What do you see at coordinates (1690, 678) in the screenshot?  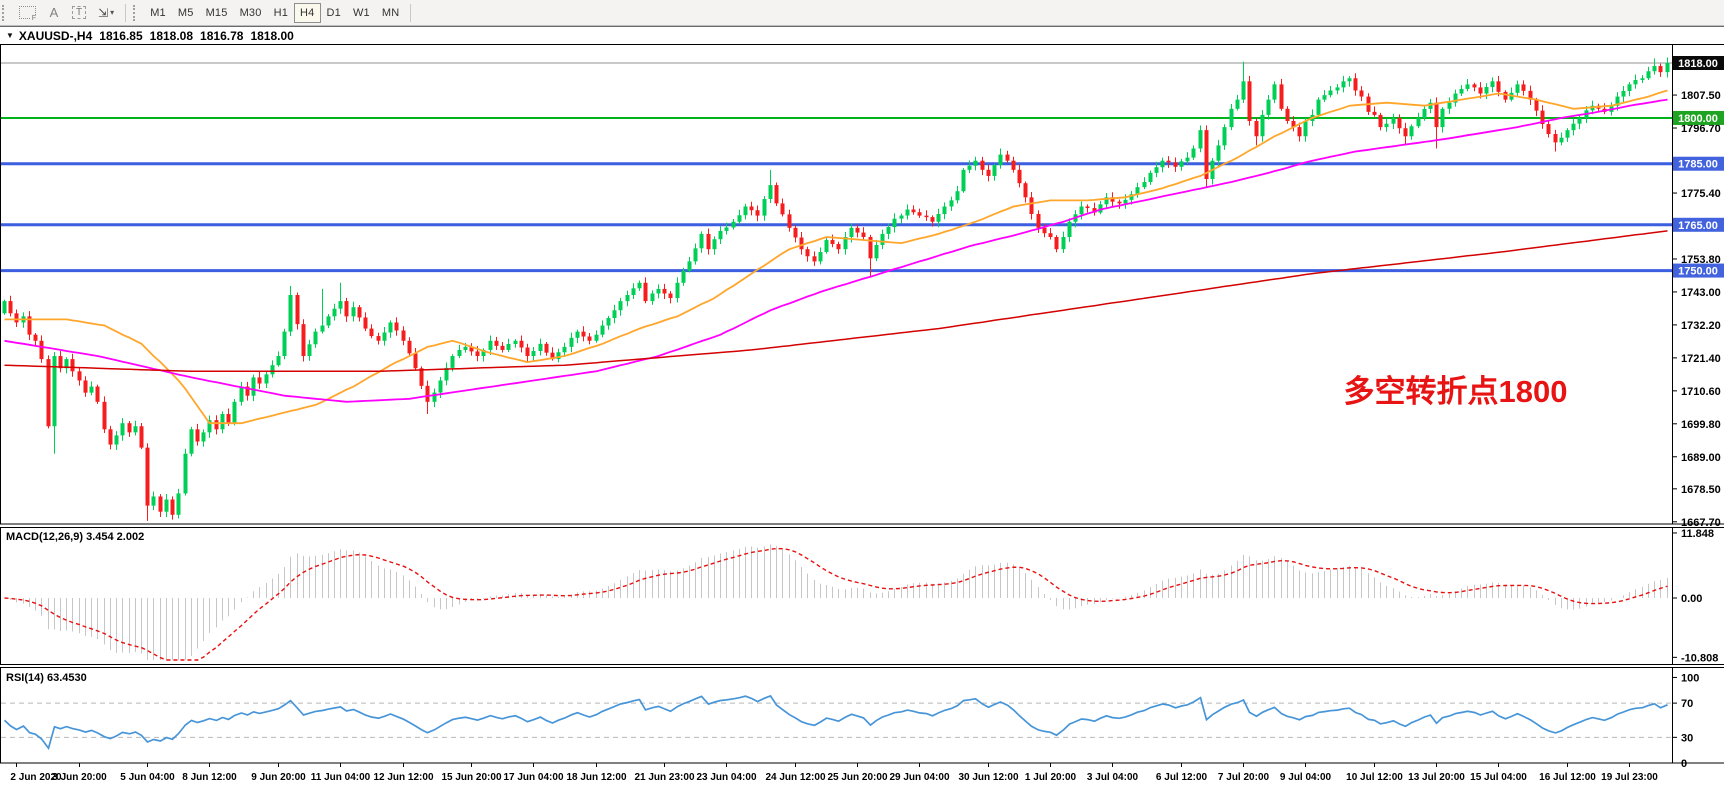 I see `svg-text: 100` at bounding box center [1690, 678].